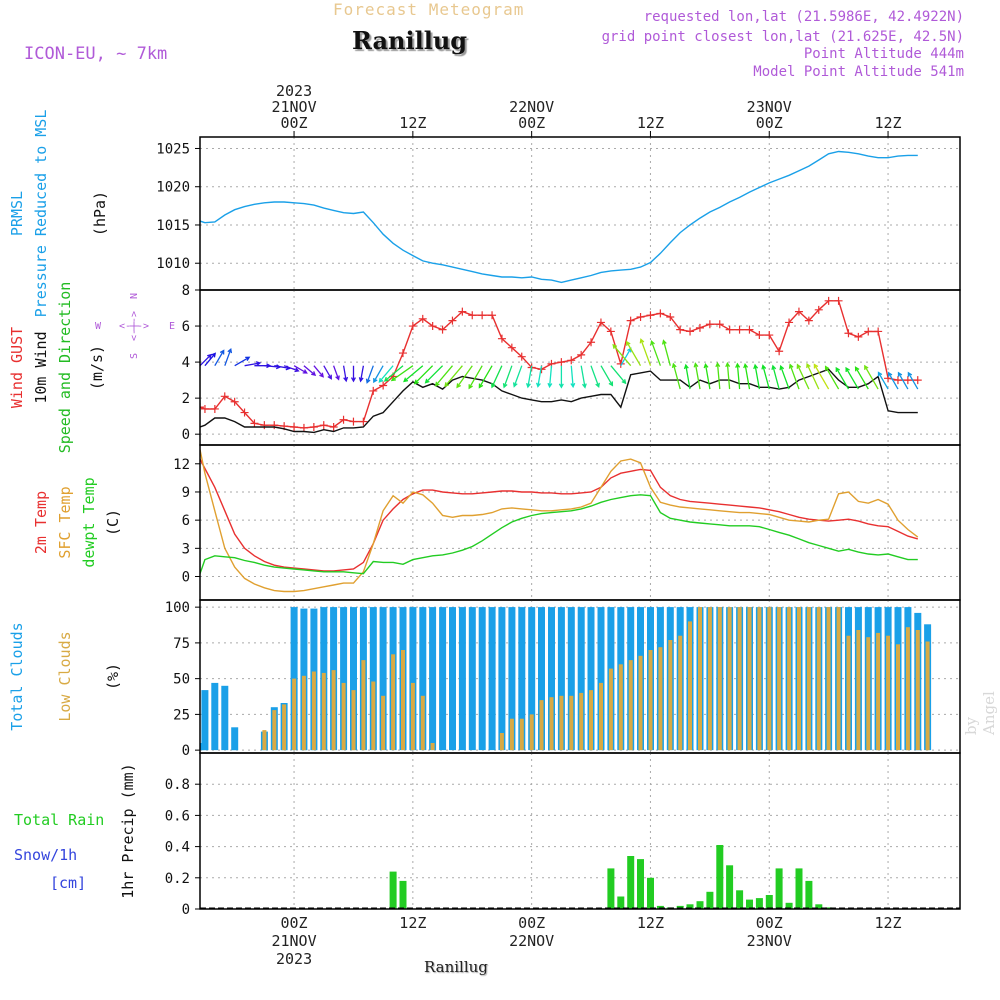 This screenshot has width=1000, height=1000. I want to click on plot-area-temp, so click(559, 521).